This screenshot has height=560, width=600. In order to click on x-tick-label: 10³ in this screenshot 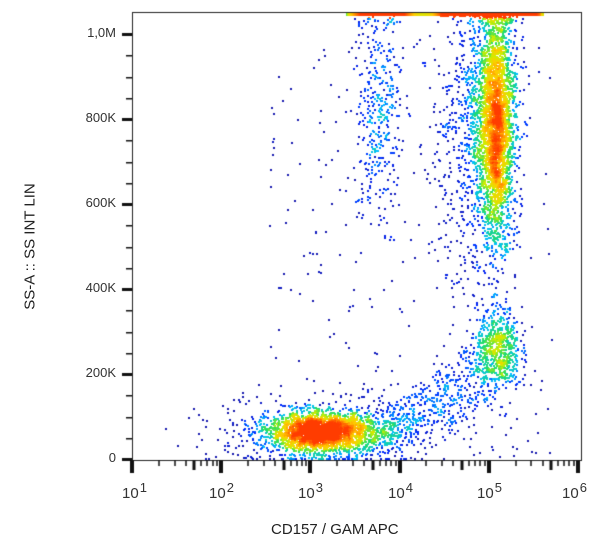, I will do `click(310, 491)`.